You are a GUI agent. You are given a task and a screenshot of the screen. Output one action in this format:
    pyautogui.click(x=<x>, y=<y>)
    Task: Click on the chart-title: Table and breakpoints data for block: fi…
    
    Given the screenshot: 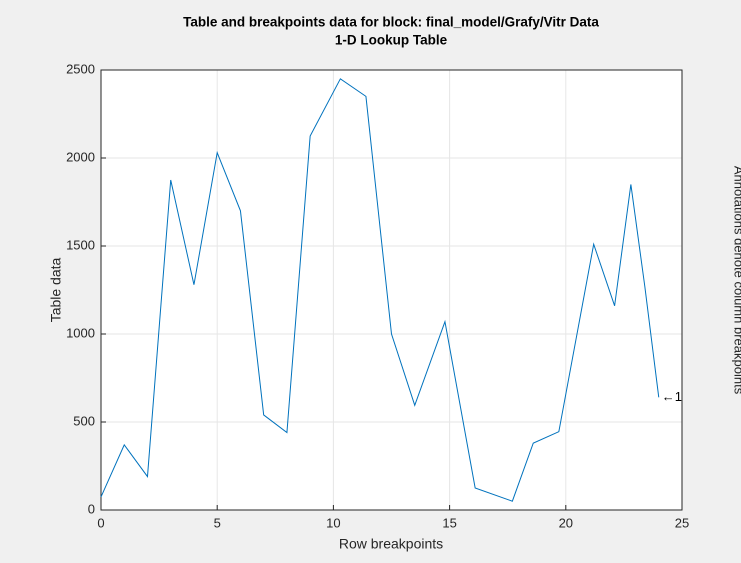 What is the action you would take?
    pyautogui.click(x=391, y=22)
    